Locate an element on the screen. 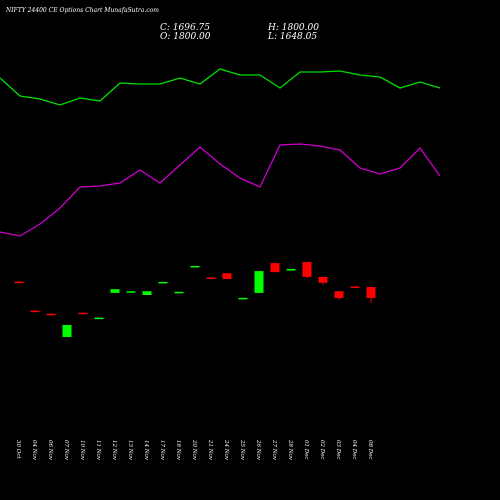 The width and height of the screenshot is (500, 500). x-tick-label: 06 Nov is located at coordinates (50, 450).